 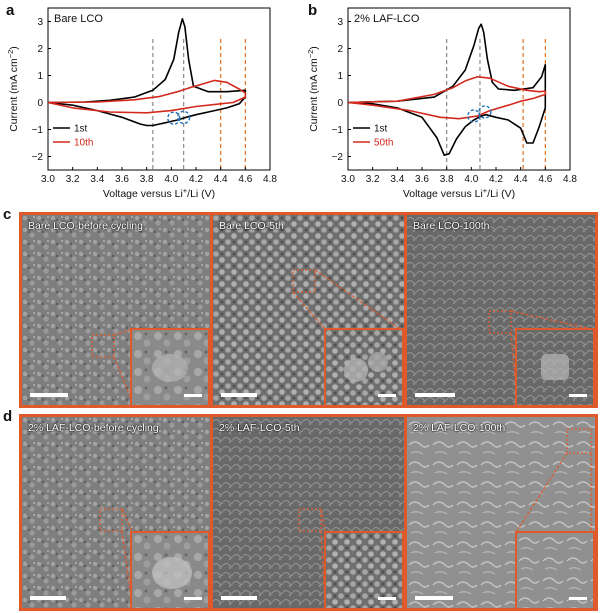 What do you see at coordinates (7, 214) in the screenshot?
I see `panel-letter-c: c` at bounding box center [7, 214].